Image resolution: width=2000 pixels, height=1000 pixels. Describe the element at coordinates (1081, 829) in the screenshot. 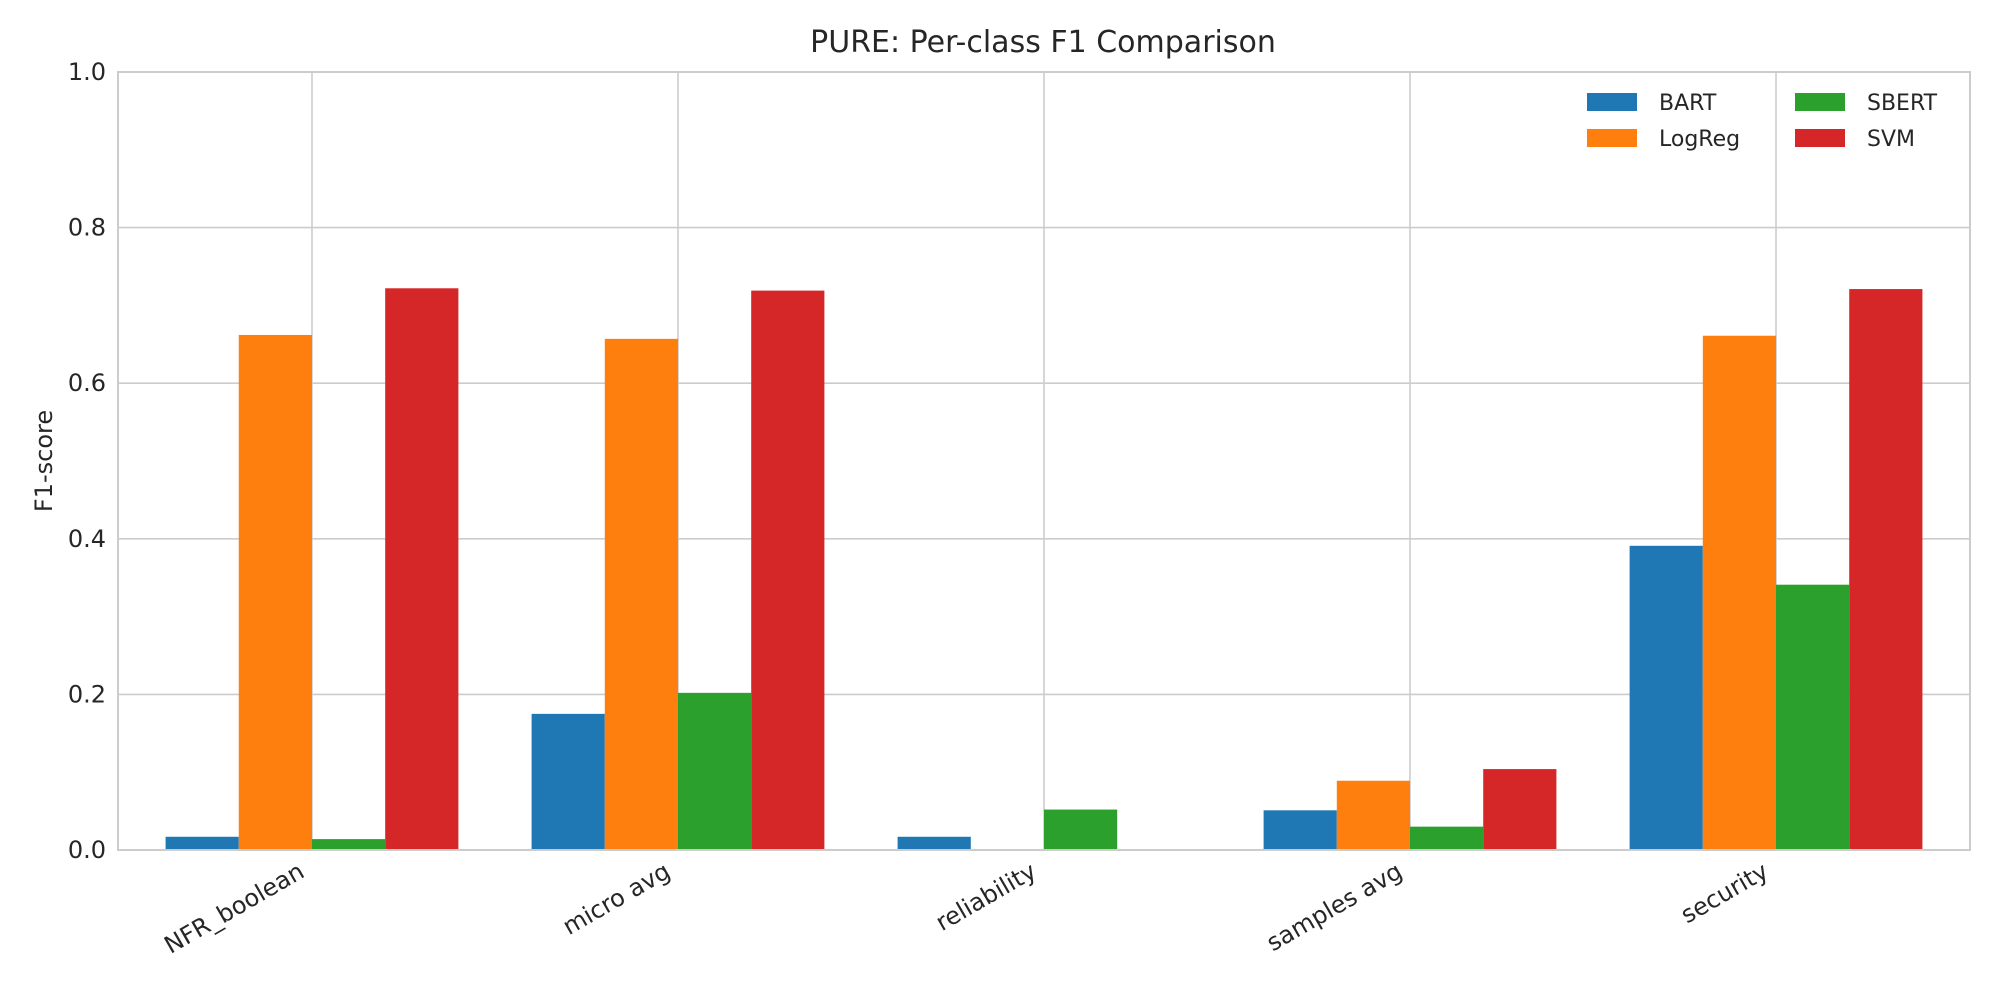

I see `bar-sbert-reliability` at that location.